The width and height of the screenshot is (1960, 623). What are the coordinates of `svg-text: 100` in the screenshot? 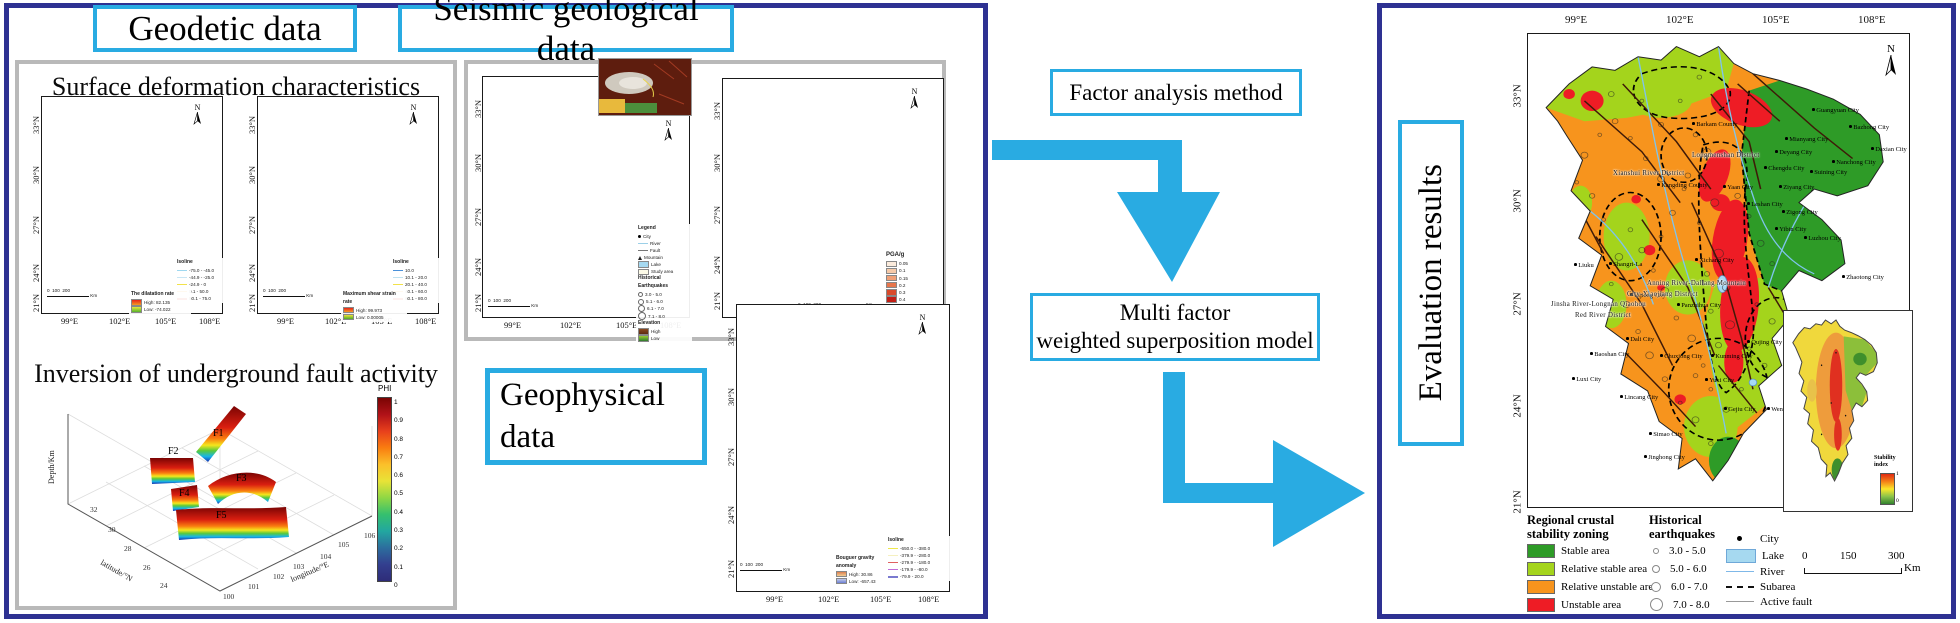 It's located at (229, 596).